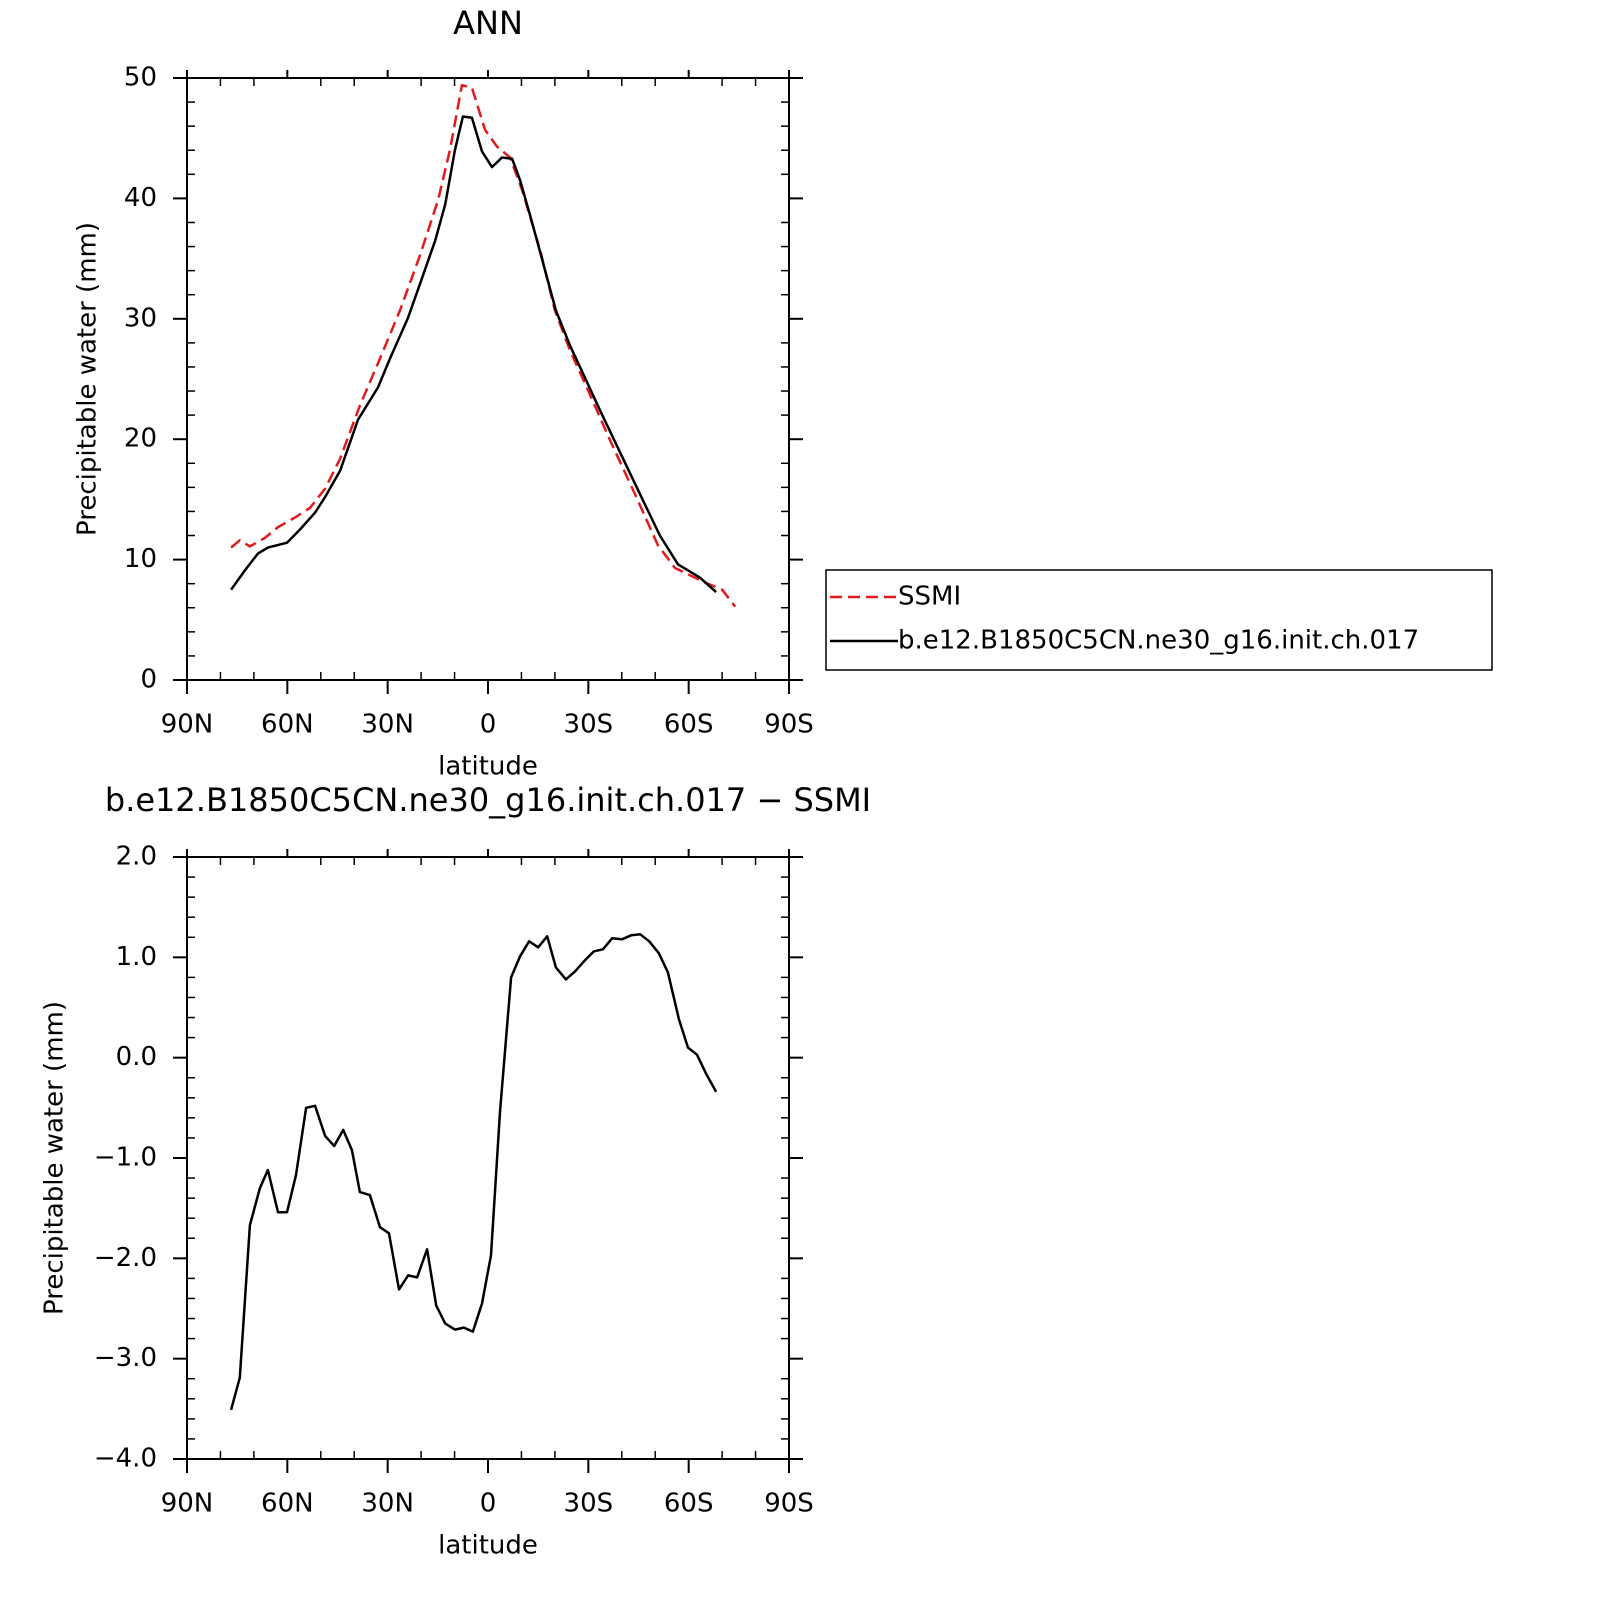 The image size is (1617, 1619). I want to click on legend-box, so click(1159, 620).